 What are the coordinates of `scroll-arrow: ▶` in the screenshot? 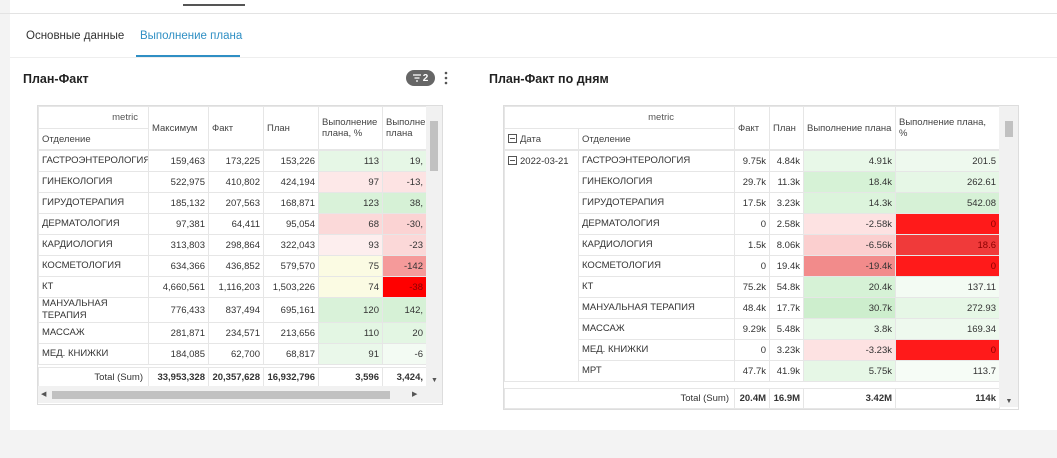 It's located at (415, 394).